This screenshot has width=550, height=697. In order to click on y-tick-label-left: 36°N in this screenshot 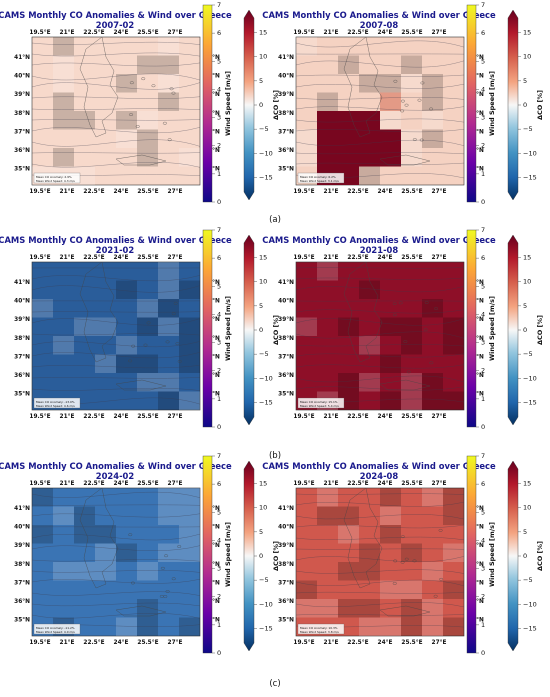, I will do `click(286, 151)`.